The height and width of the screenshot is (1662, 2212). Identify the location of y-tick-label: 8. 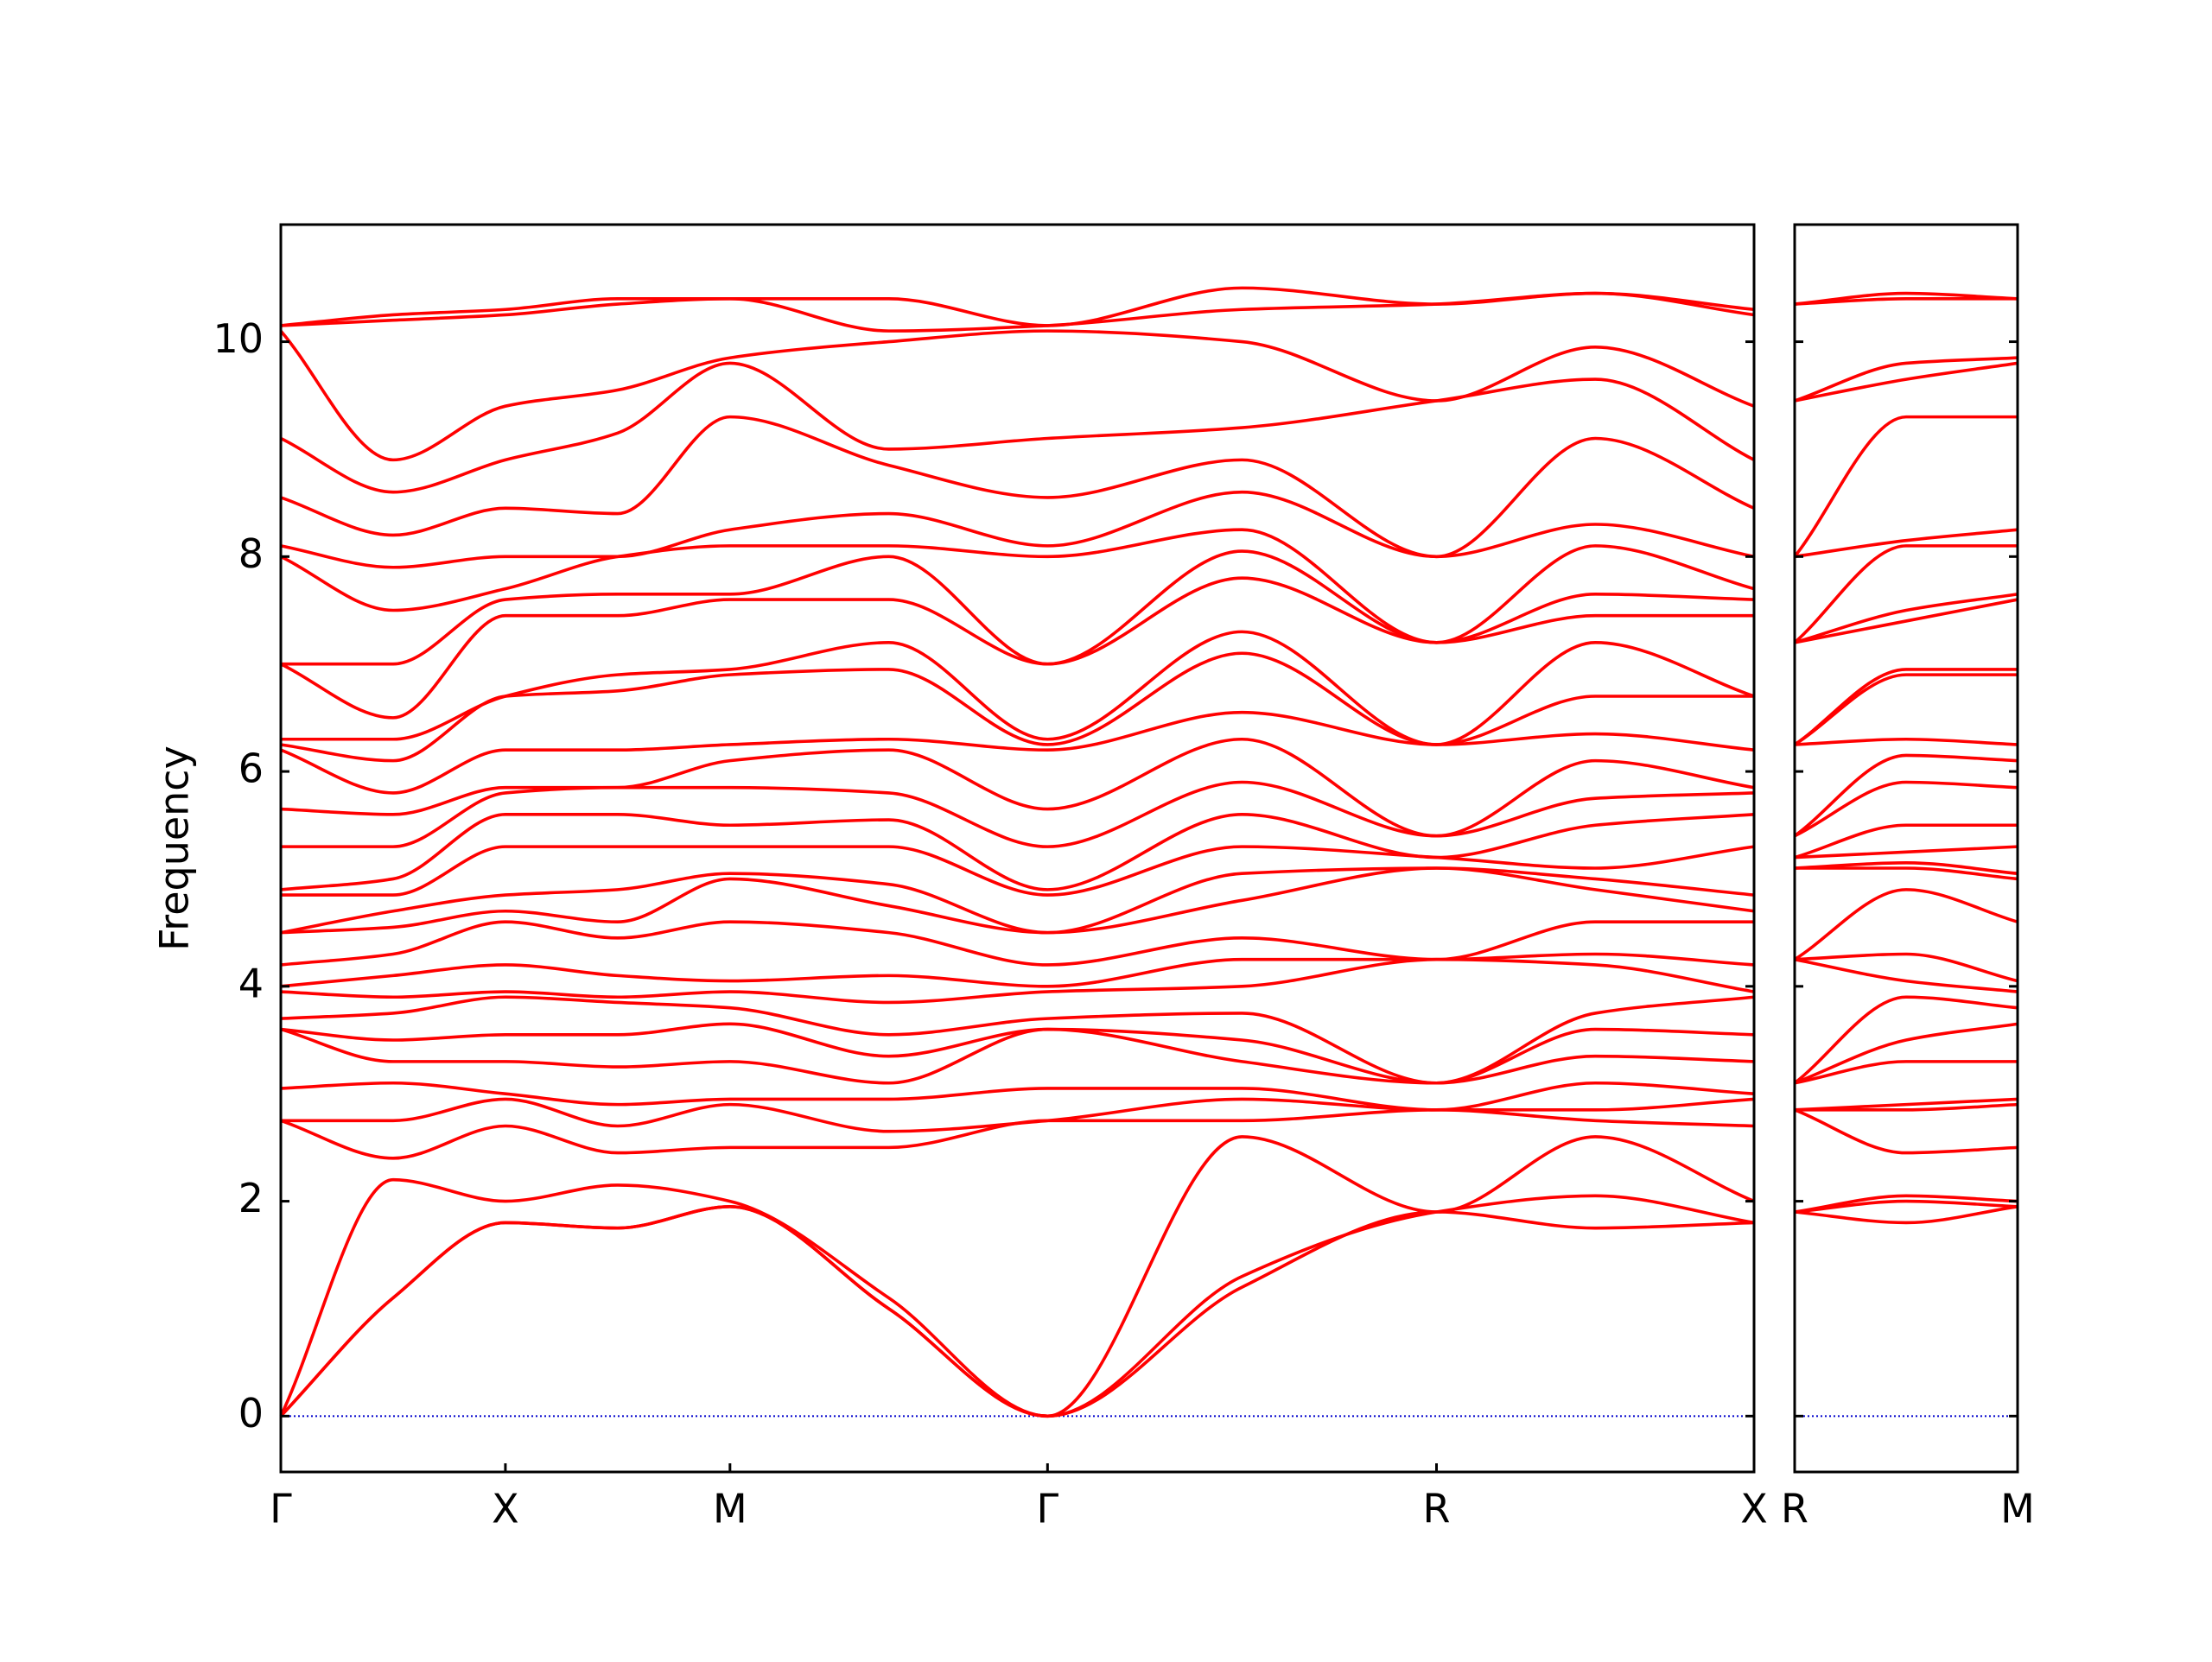
(251, 553).